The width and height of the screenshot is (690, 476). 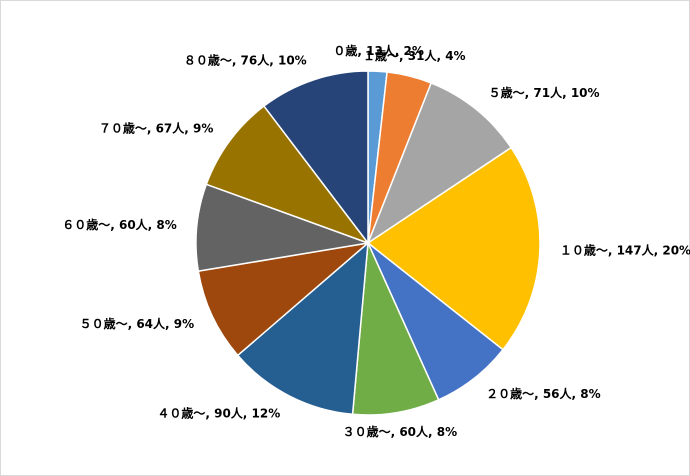 I want to click on data-label: ８０歳～, 76人, 10%, so click(x=245, y=60).